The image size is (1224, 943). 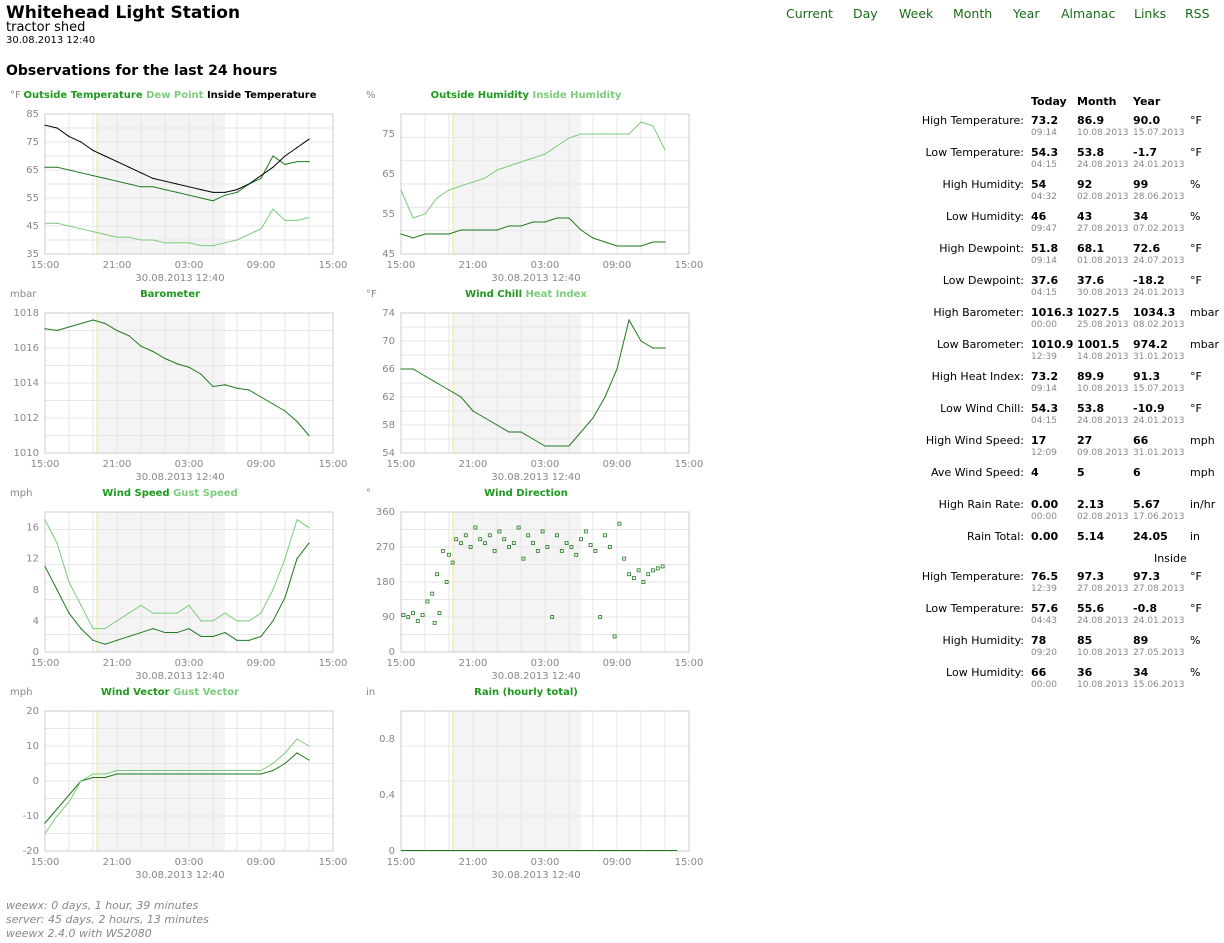 I want to click on nav-current: Current, so click(x=809, y=13).